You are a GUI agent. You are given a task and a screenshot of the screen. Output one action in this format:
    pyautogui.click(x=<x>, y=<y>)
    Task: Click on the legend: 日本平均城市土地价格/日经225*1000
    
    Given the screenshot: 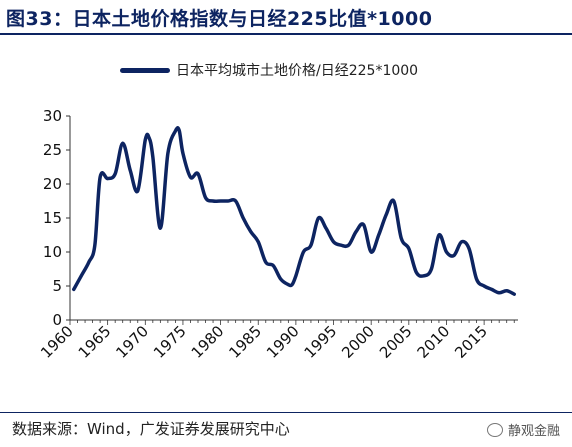 What is the action you would take?
    pyautogui.click(x=269, y=70)
    